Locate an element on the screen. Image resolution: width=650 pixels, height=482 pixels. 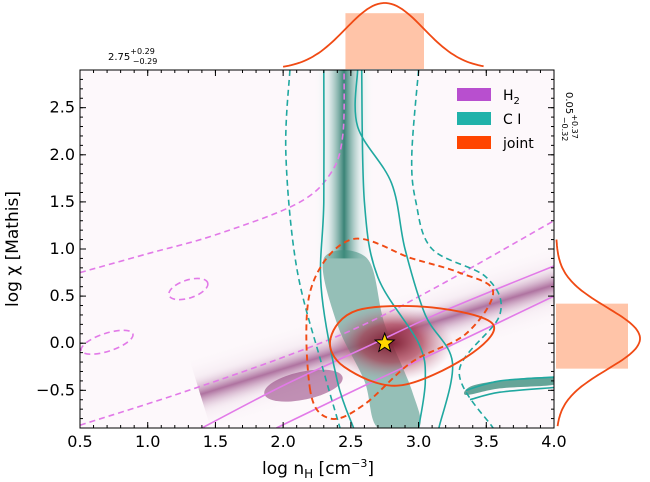
legend-label: joint is located at coordinates (518, 144).